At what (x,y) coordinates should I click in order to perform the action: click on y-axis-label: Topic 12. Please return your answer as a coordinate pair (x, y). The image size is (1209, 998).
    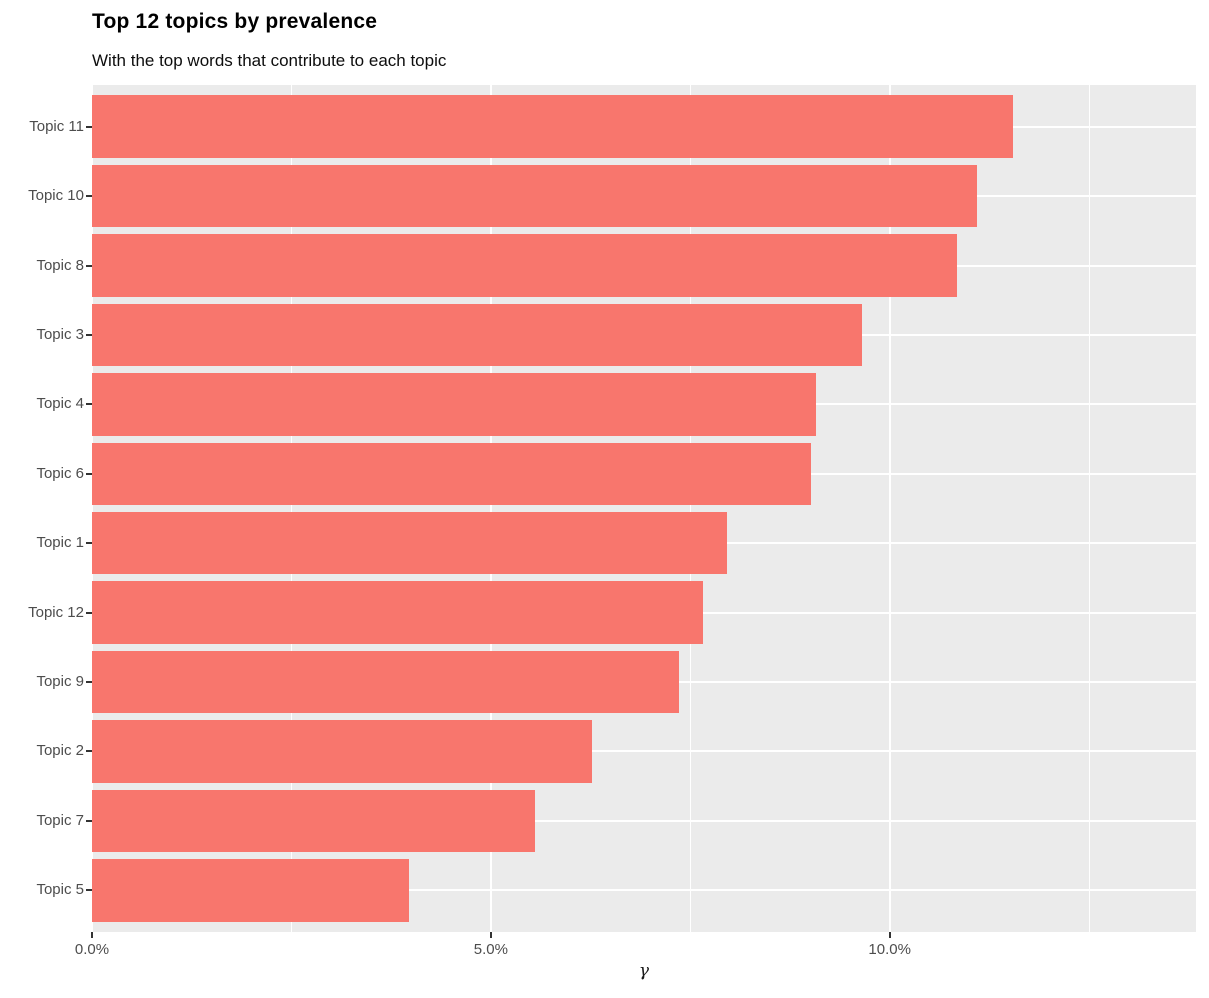
    Looking at the image, I should click on (56, 612).